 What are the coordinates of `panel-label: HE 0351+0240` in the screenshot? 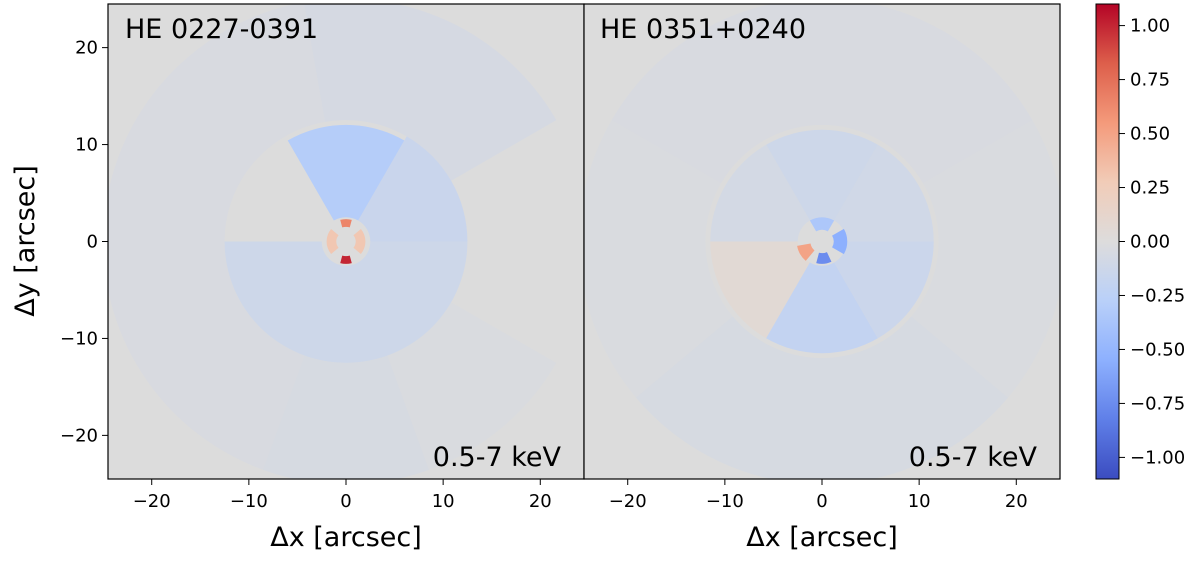 It's located at (703, 29).